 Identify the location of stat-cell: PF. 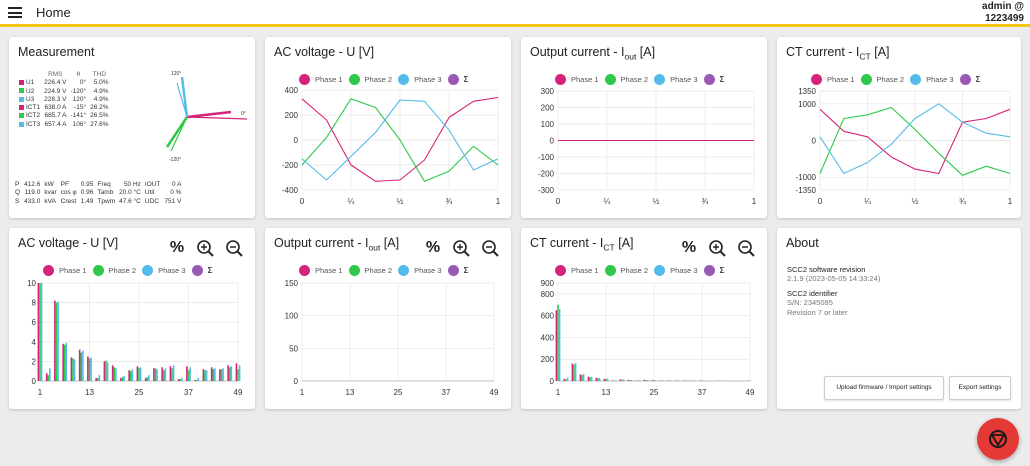
(64, 184).